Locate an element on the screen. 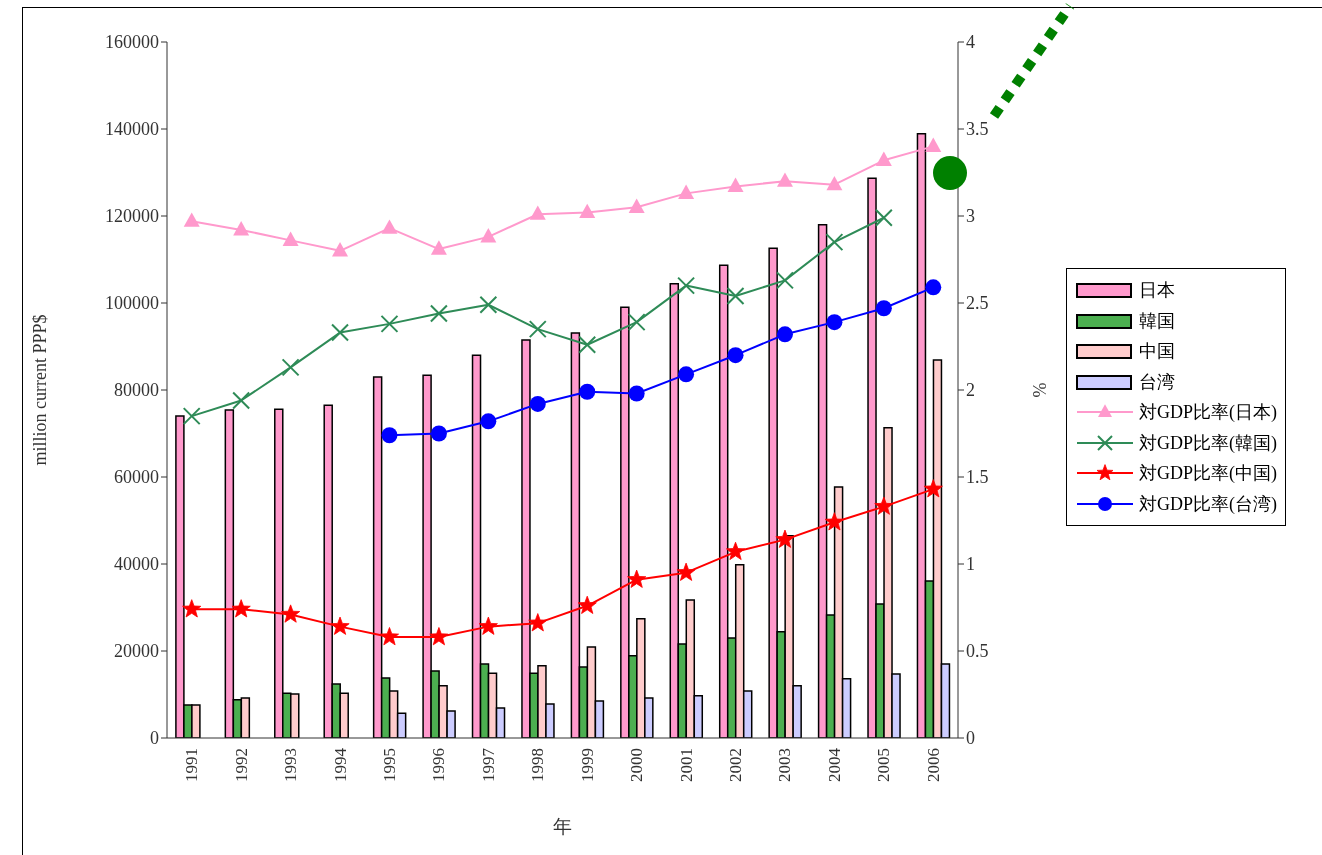 This screenshot has width=1322, height=855. x-tick-label: 1996 is located at coordinates (439, 765).